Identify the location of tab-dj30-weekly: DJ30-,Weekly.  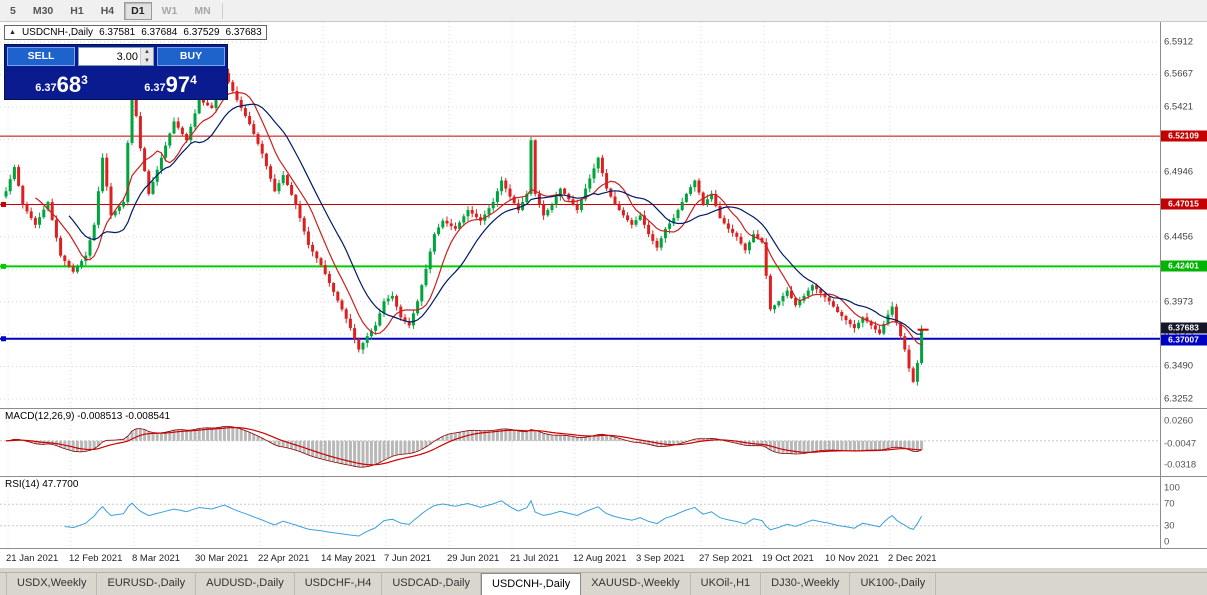
(806, 584).